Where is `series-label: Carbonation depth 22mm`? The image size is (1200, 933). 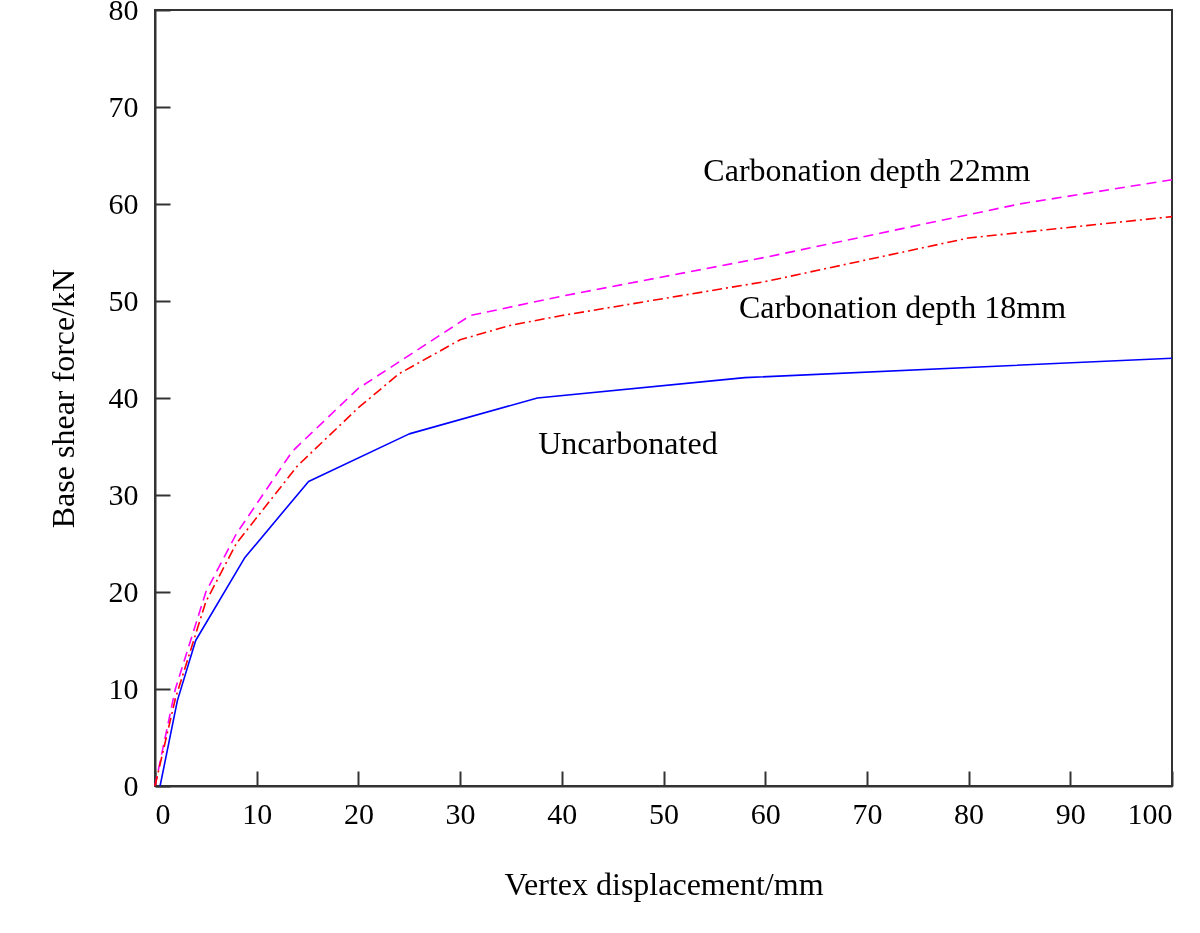 series-label: Carbonation depth 22mm is located at coordinates (867, 170).